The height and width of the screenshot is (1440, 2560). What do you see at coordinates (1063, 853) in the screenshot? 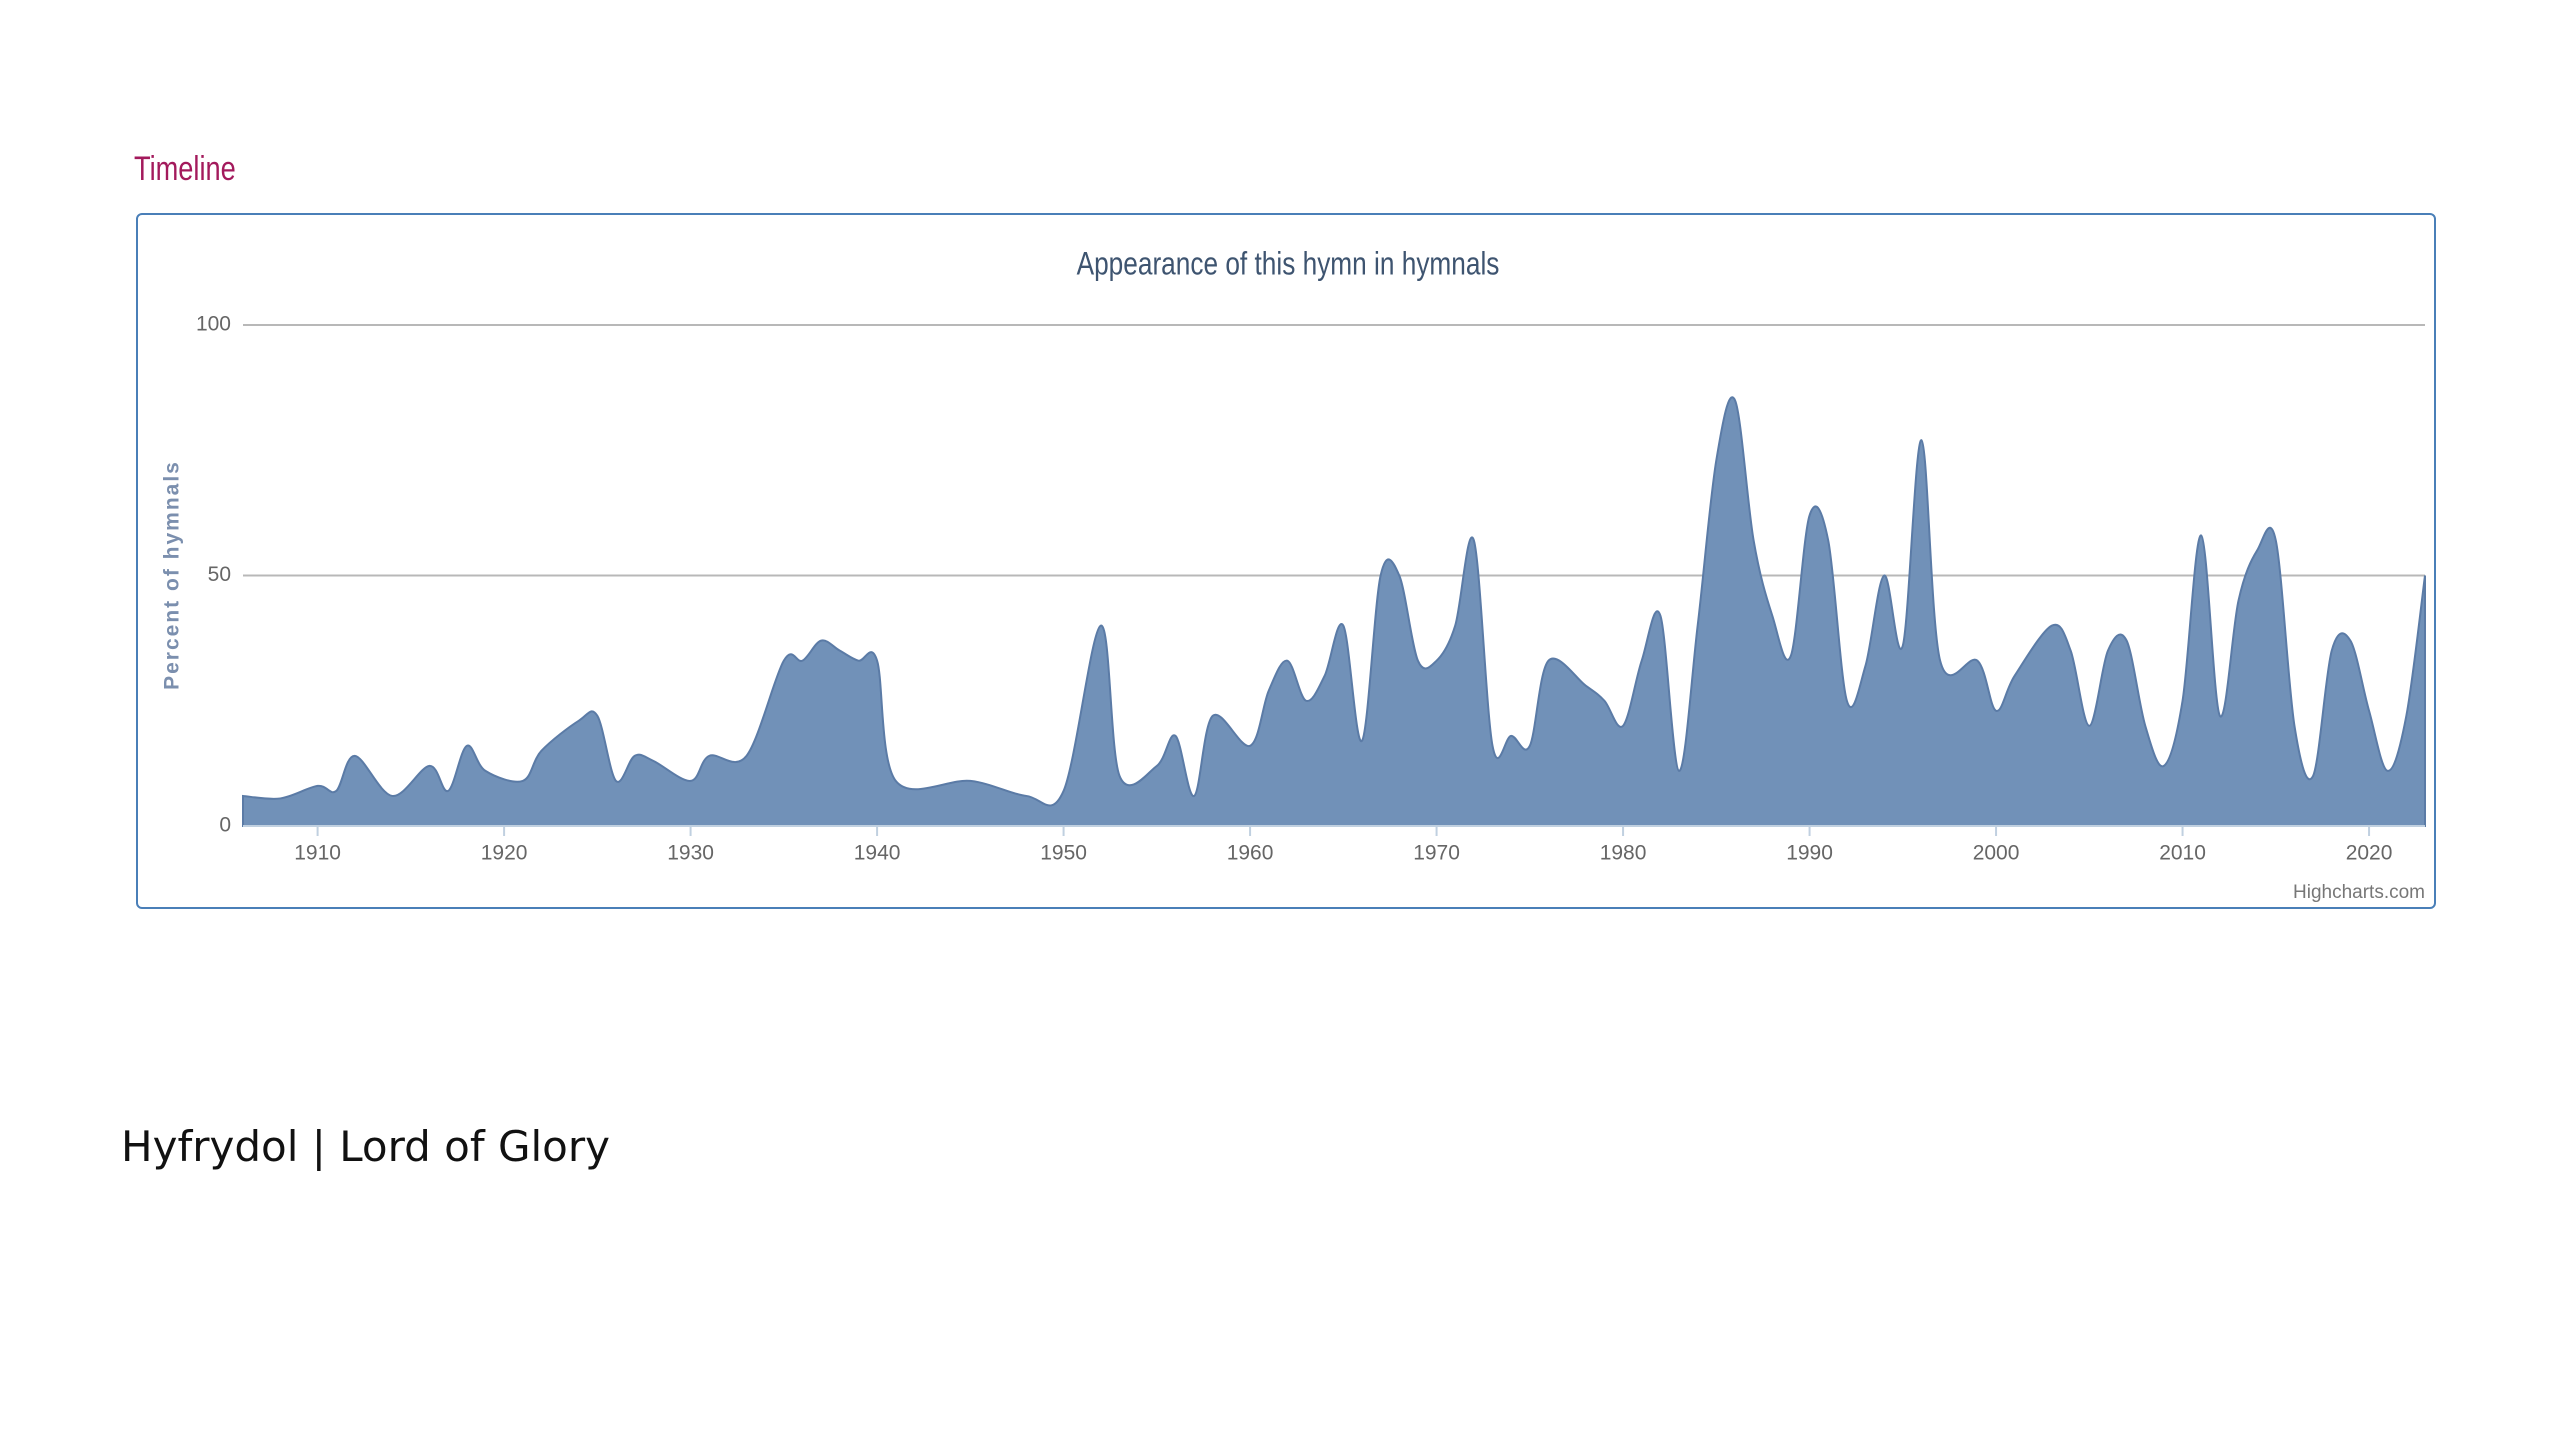
I see `x-tick-label: 1950` at bounding box center [1063, 853].